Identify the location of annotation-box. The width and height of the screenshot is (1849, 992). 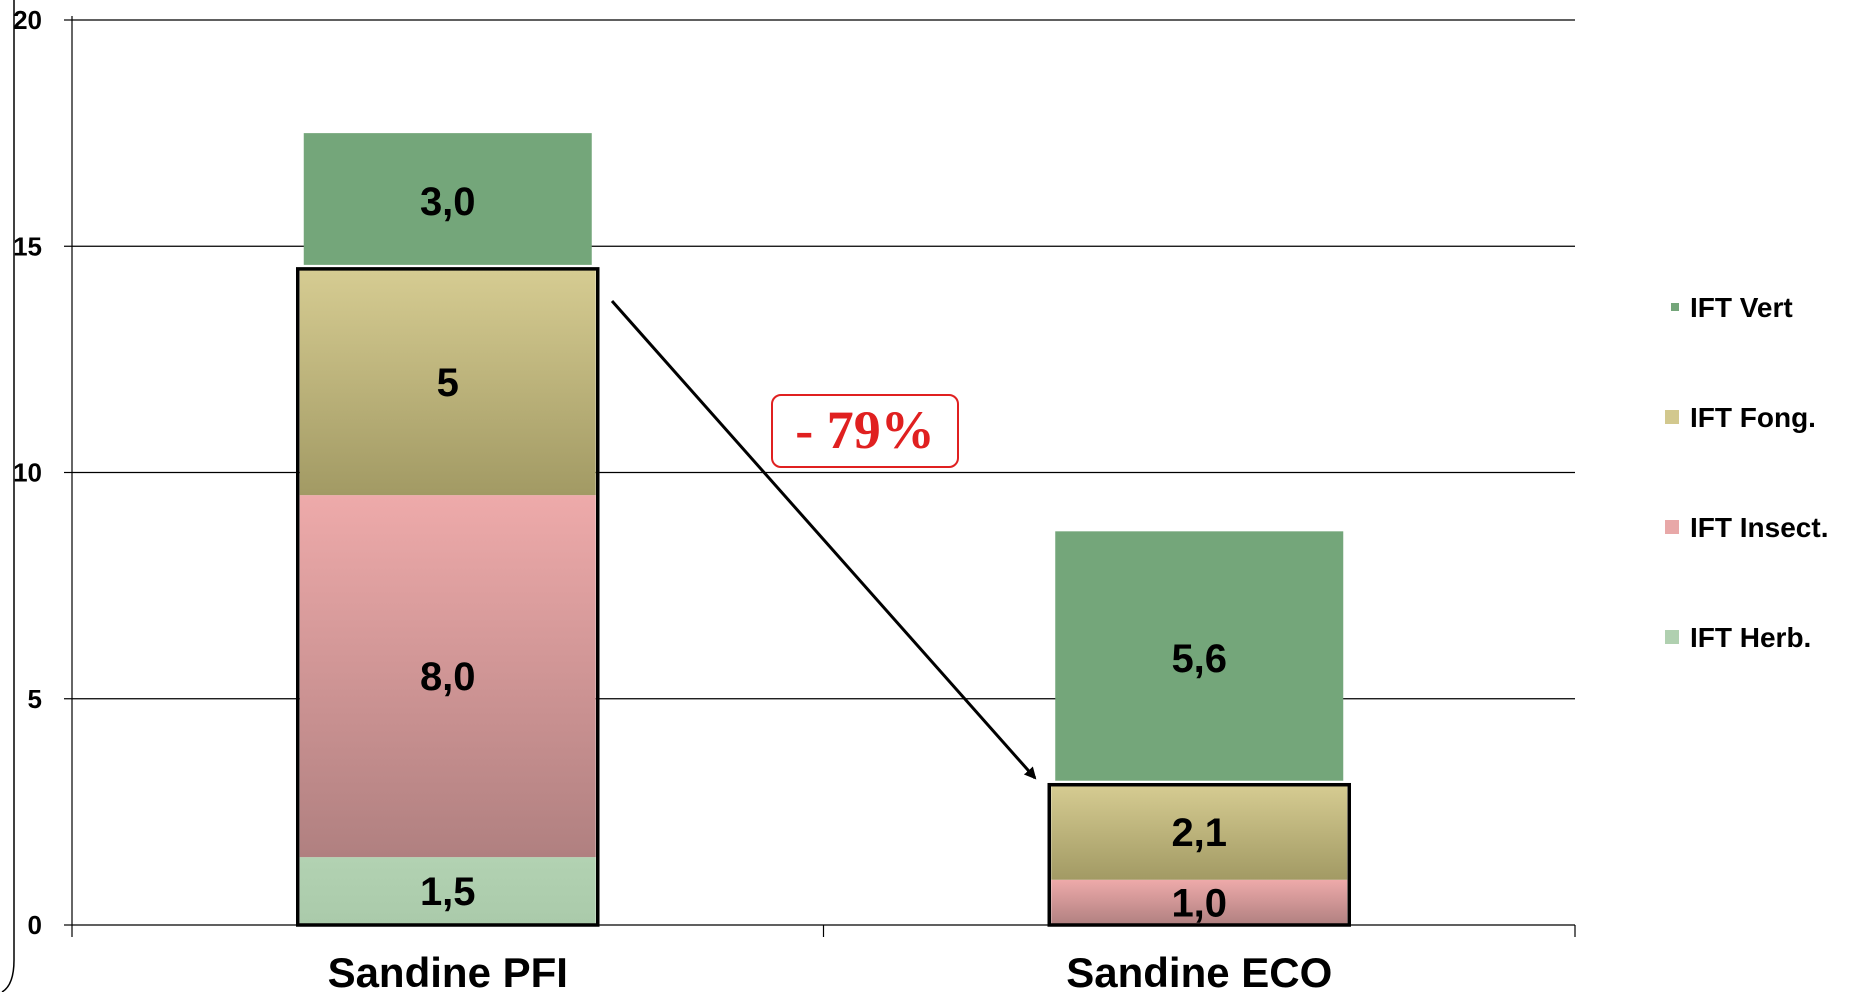
(865, 431).